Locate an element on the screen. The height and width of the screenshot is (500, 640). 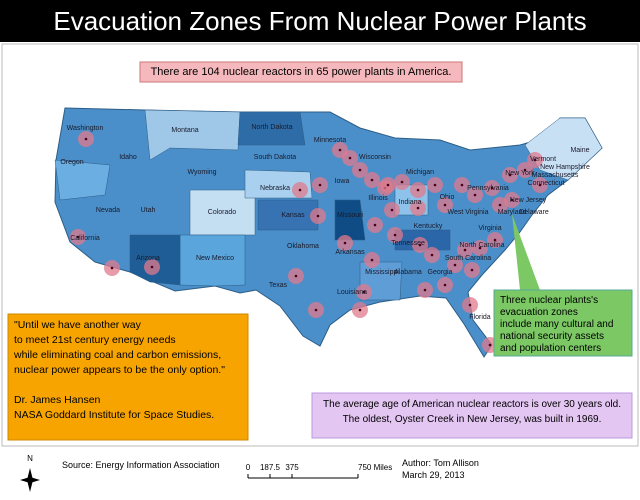
scale-label: 0 is located at coordinates (248, 467).